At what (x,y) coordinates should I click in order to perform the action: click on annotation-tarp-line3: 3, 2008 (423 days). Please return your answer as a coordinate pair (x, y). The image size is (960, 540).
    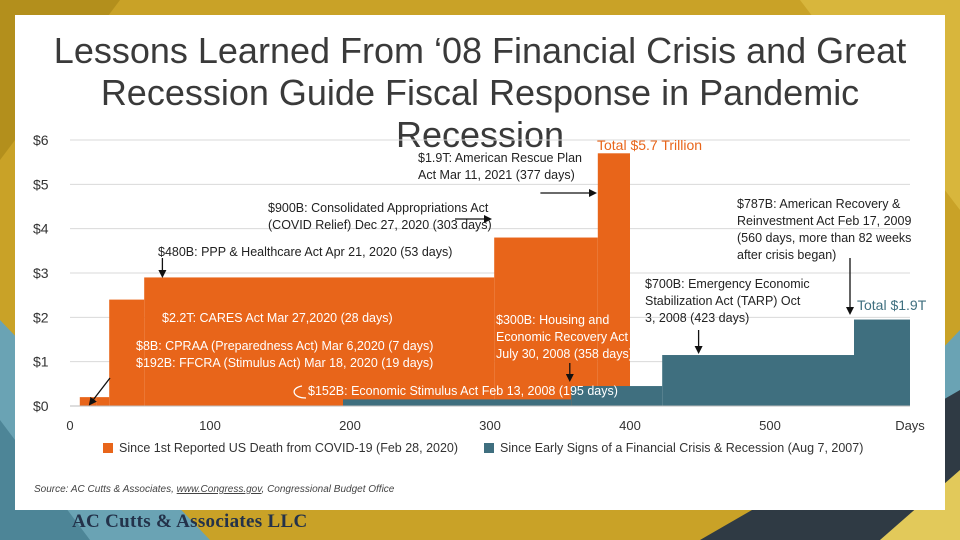
    Looking at the image, I should click on (697, 318).